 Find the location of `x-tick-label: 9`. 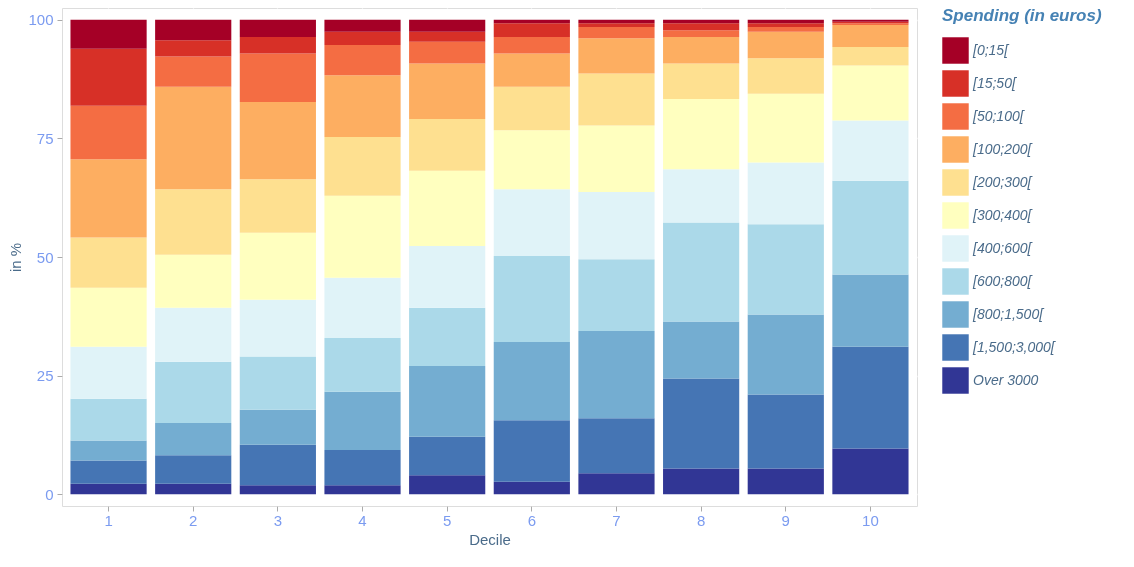

x-tick-label: 9 is located at coordinates (785, 520).